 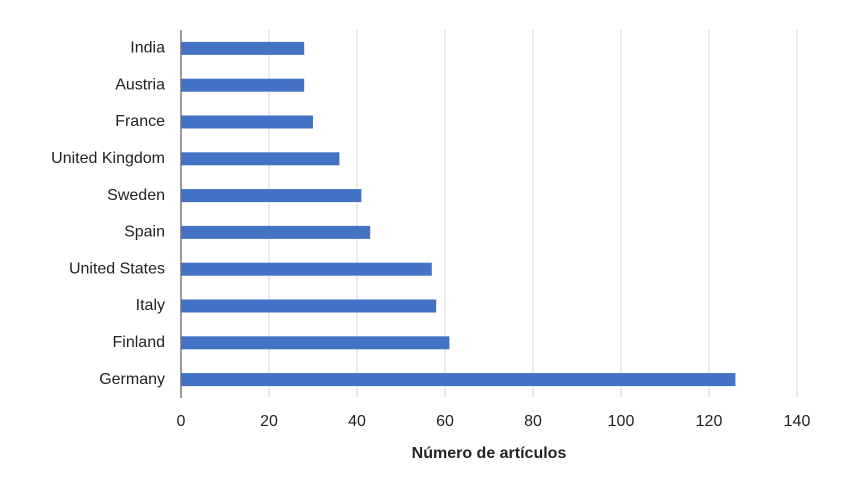 I want to click on y-tick-label: Germany, so click(x=132, y=379).